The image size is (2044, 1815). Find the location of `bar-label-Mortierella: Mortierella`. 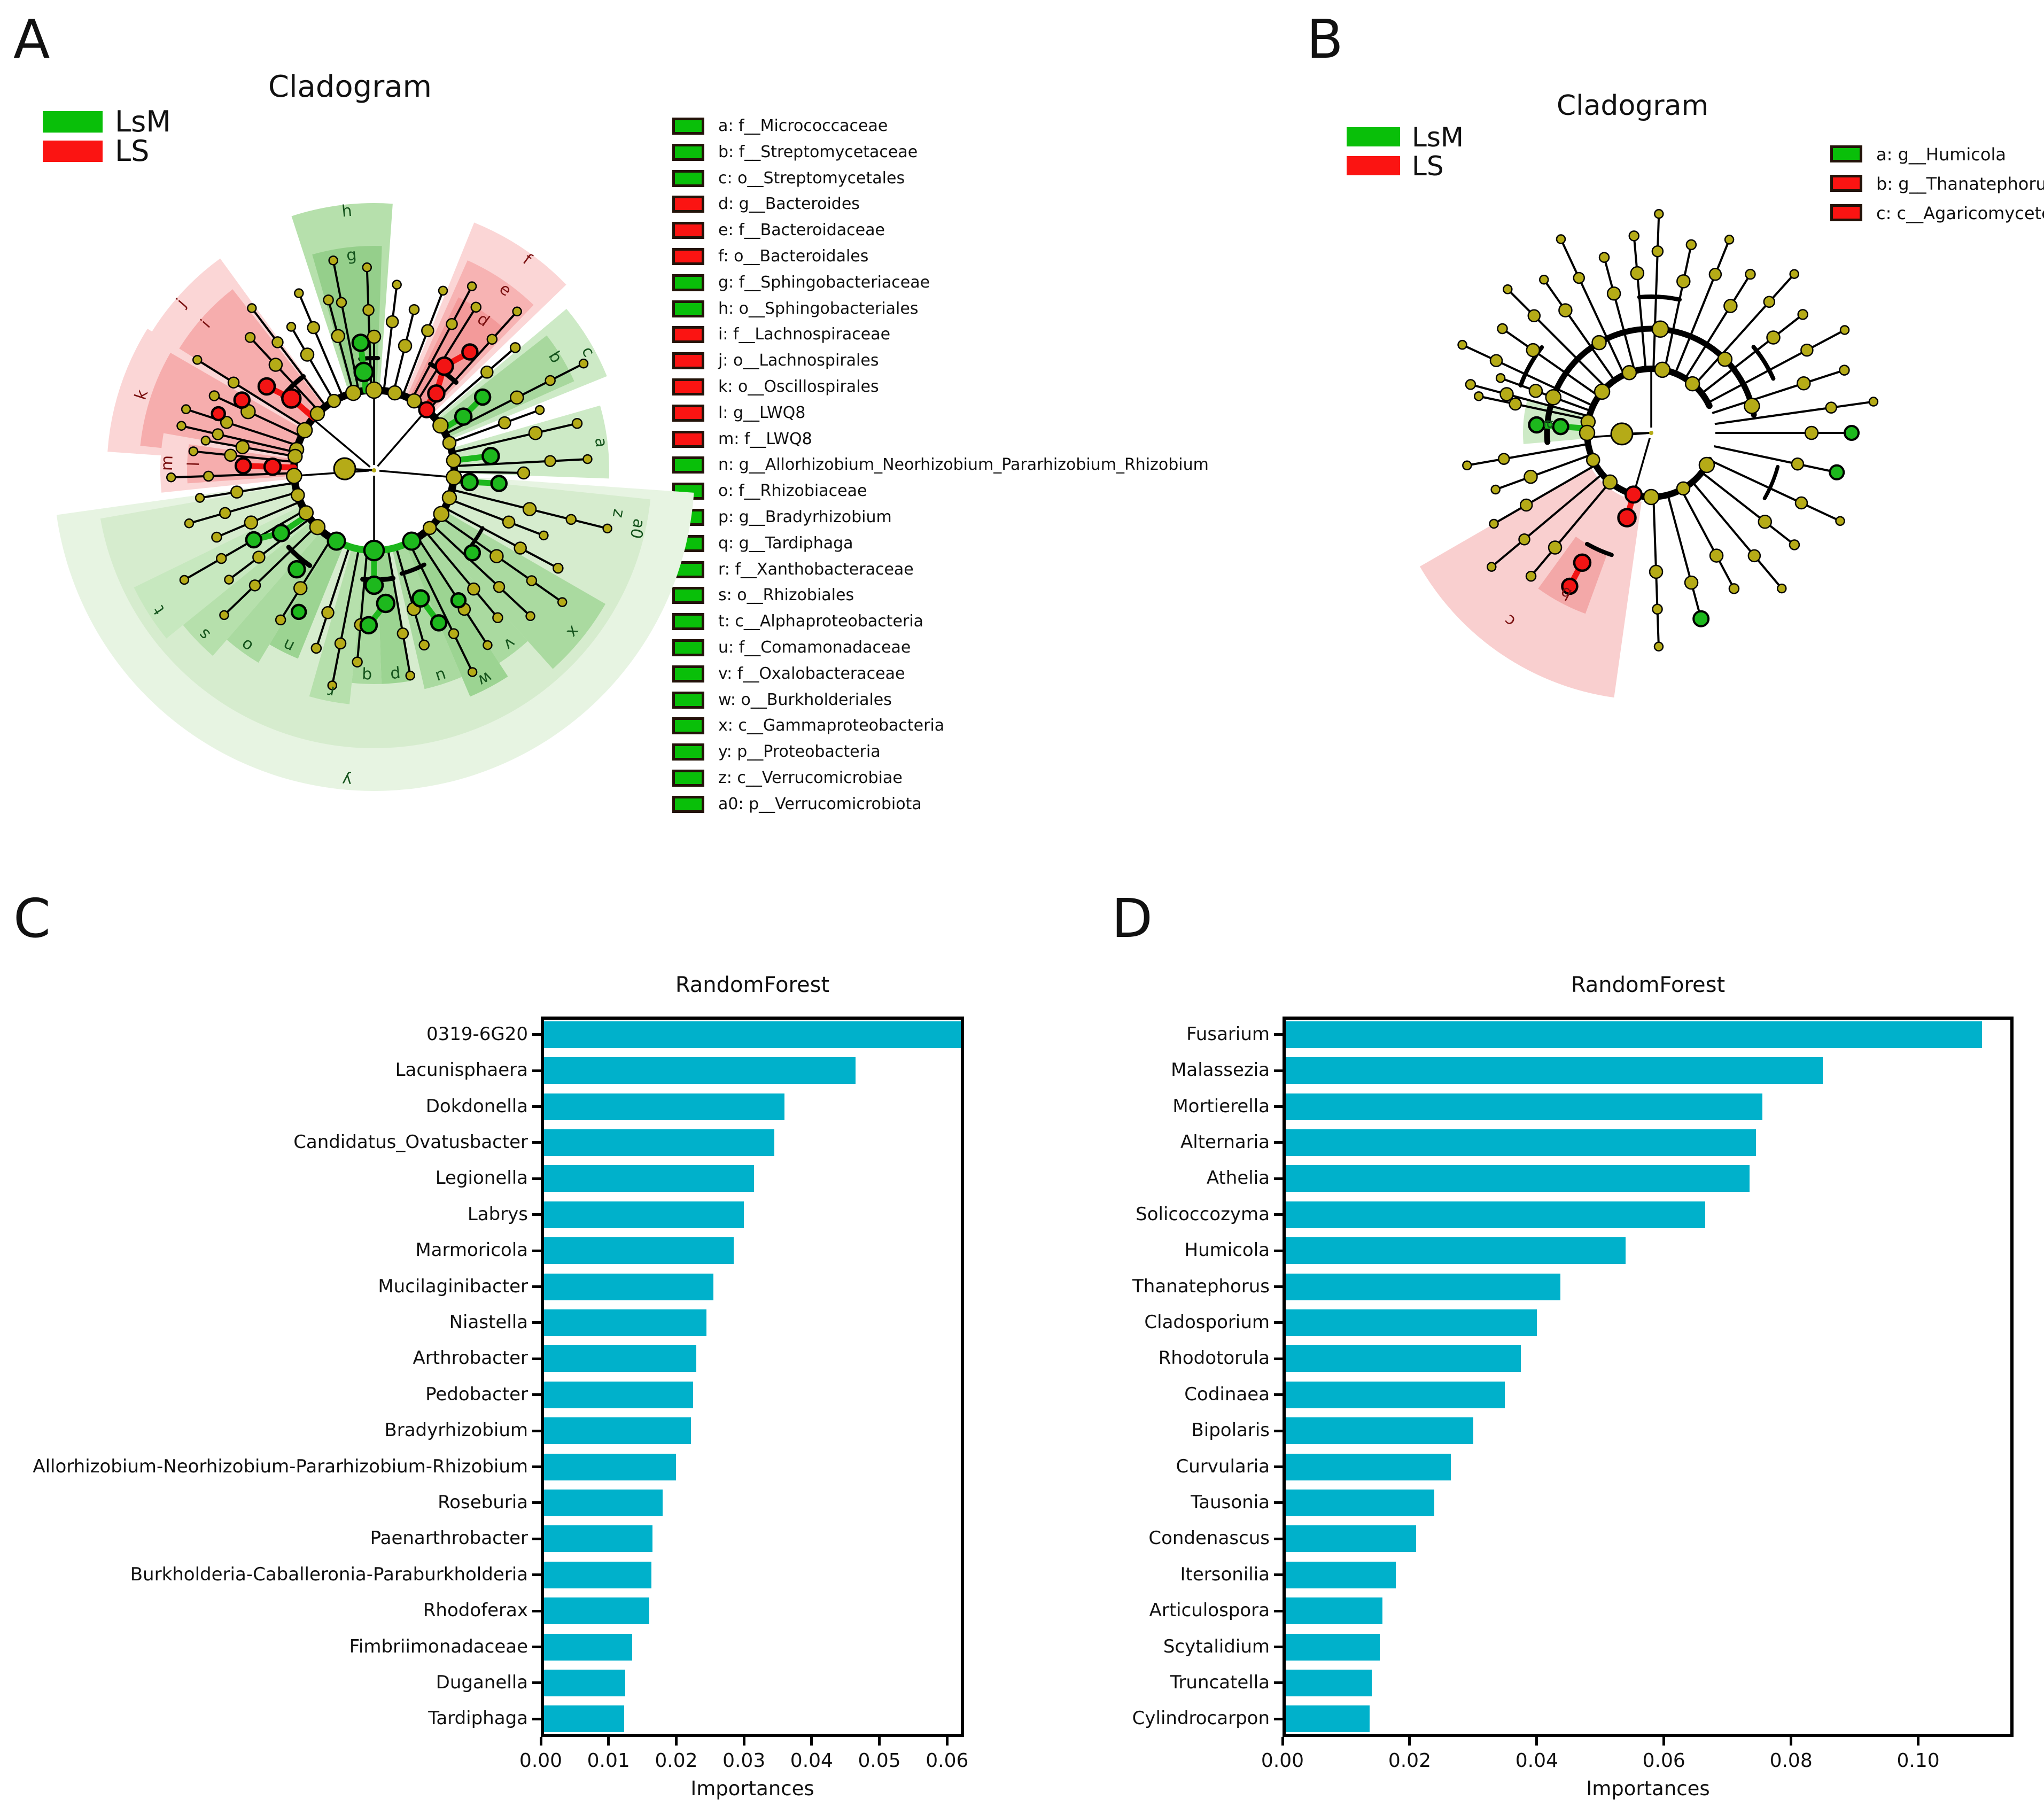

bar-label-Mortierella: Mortierella is located at coordinates (1221, 1106).